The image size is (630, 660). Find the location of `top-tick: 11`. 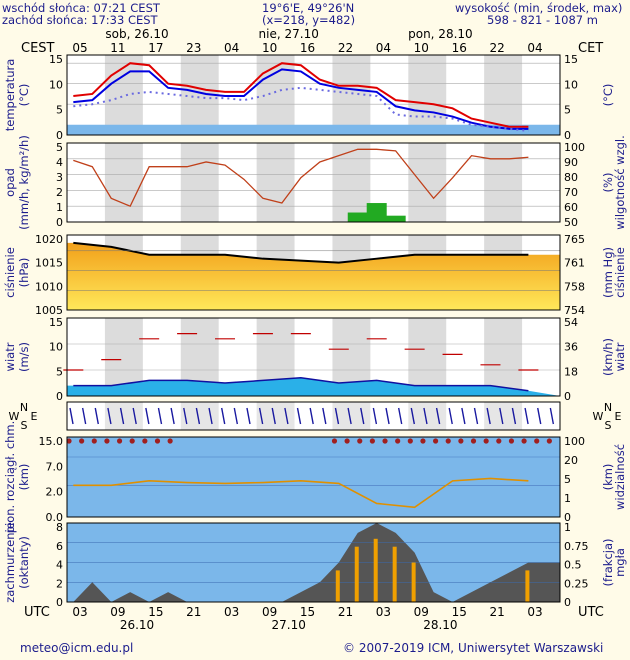

top-tick: 11 is located at coordinates (117, 48).